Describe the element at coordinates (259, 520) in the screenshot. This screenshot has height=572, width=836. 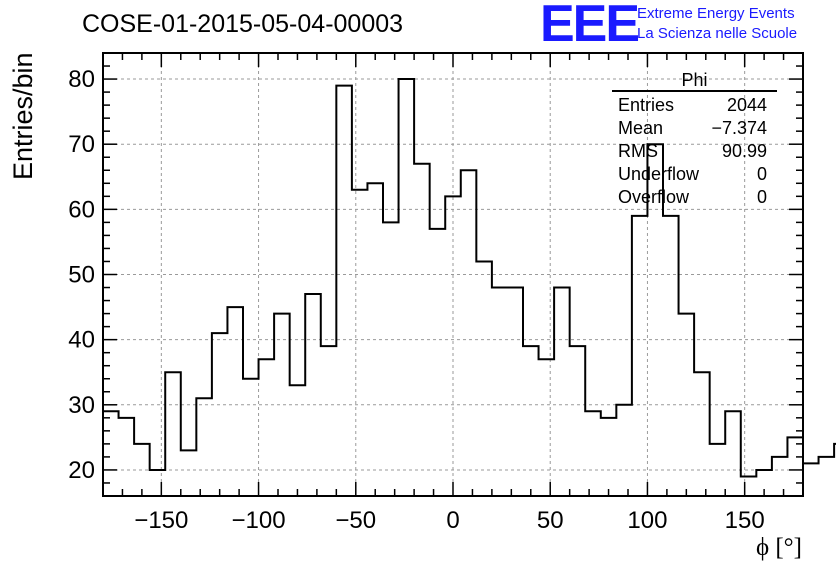
I see `x-tick-label: −100` at that location.